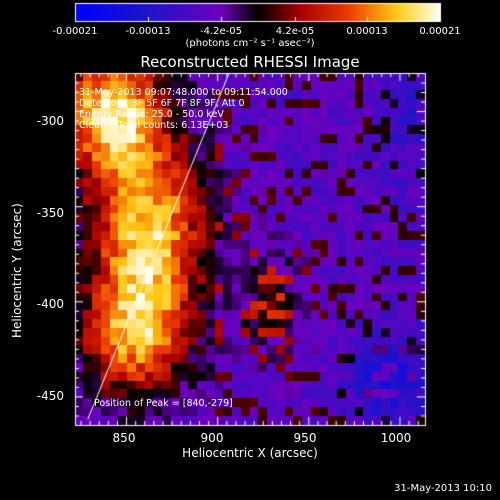 The image size is (500, 500). I want to click on y-tick-label: -300, so click(50, 121).